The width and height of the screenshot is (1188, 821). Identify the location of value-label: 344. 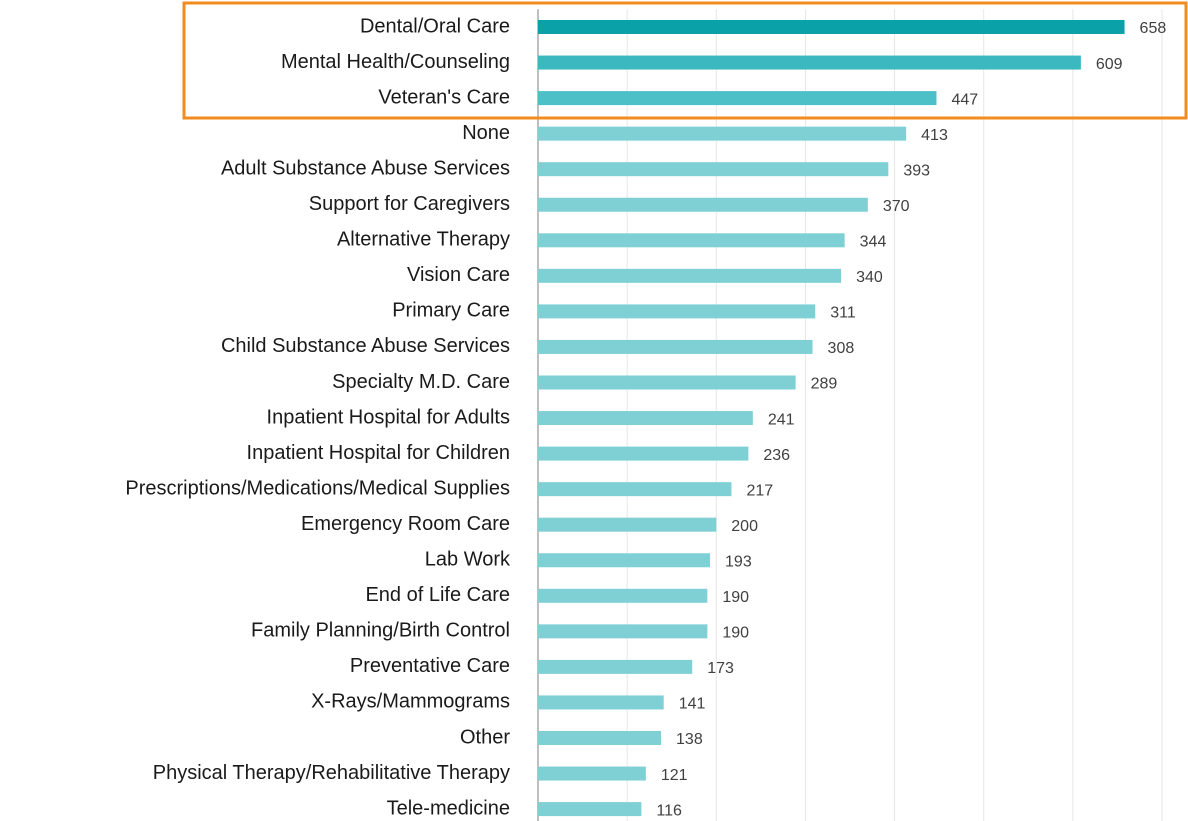
(873, 242).